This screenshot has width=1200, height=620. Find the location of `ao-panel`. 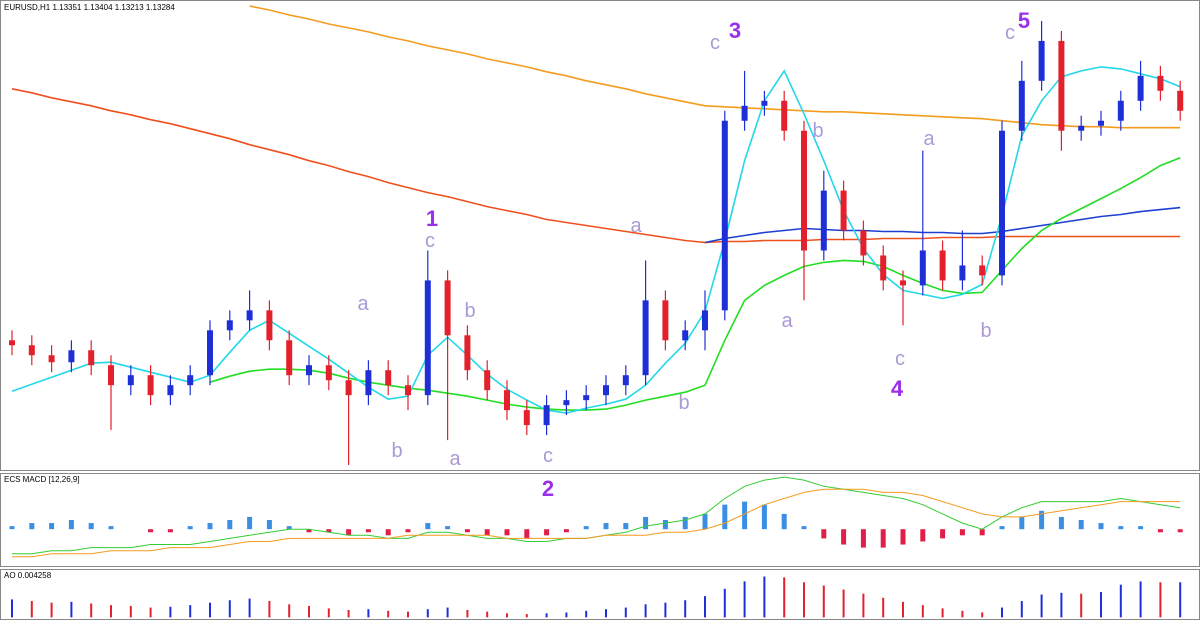

ao-panel is located at coordinates (600, 594).